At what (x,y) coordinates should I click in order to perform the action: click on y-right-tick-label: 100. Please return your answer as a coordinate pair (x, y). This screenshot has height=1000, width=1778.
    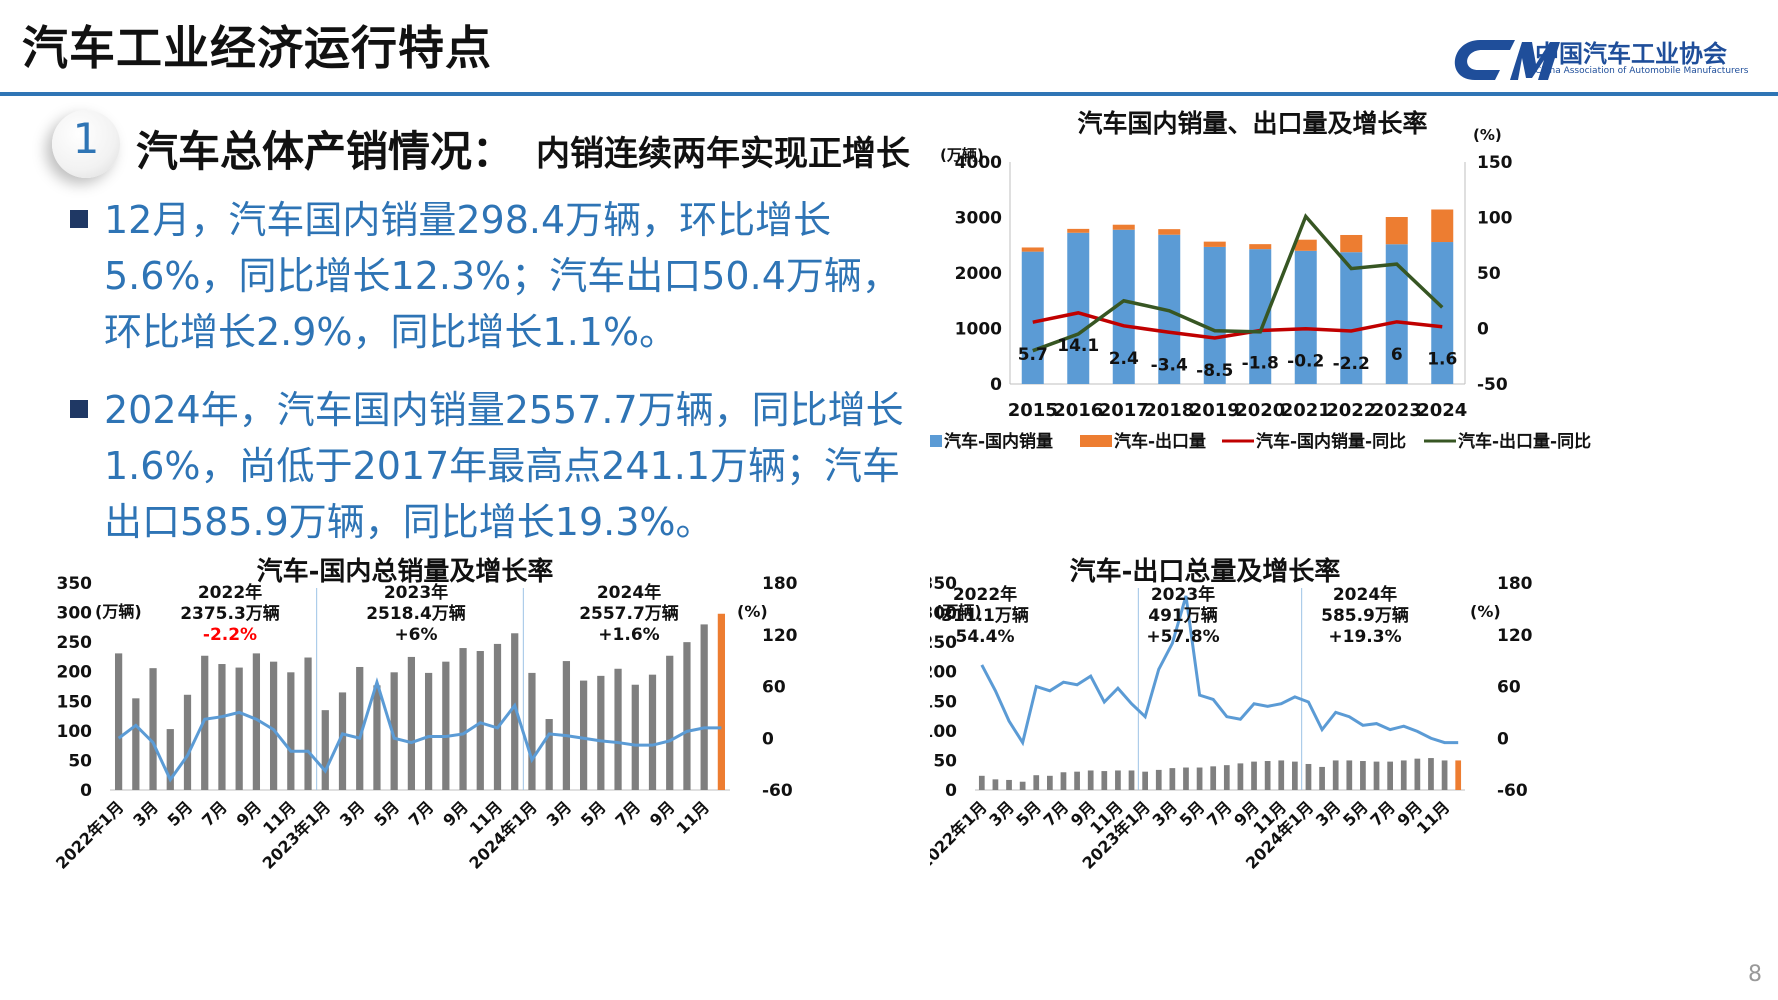
    Looking at the image, I should click on (1495, 219).